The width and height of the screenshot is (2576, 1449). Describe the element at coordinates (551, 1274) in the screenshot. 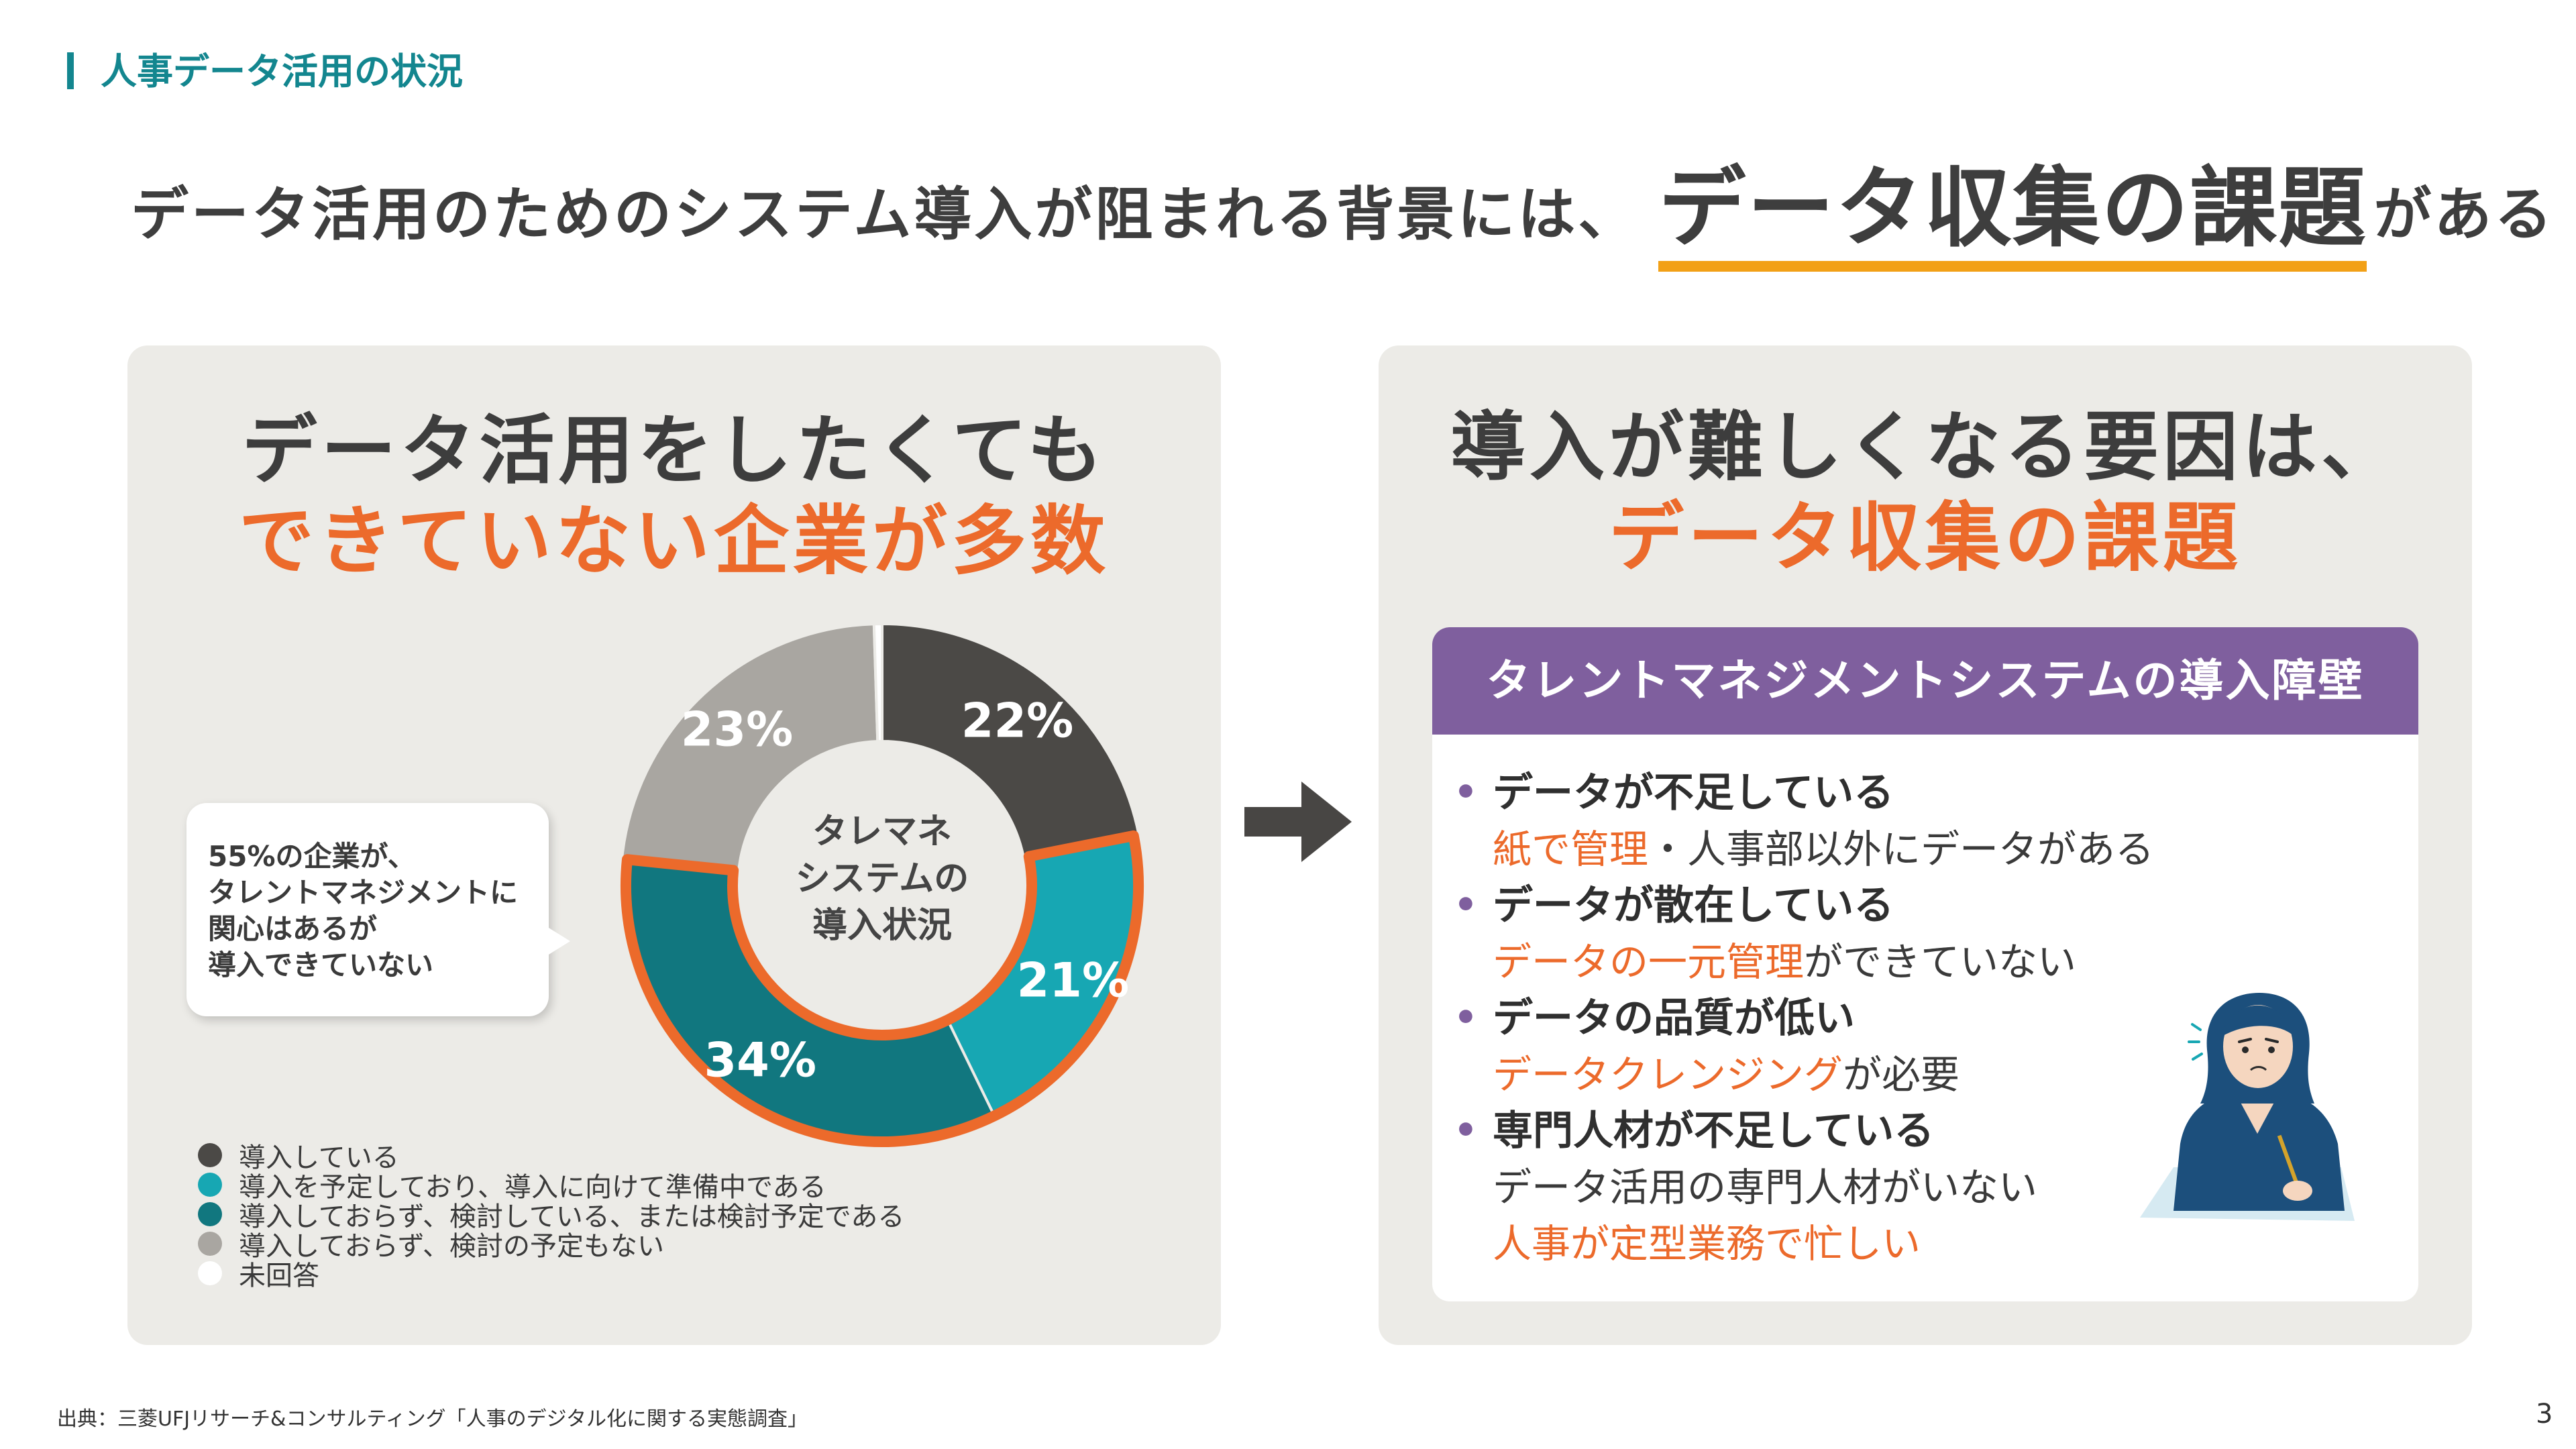

I see `legend-item: 未回答` at that location.